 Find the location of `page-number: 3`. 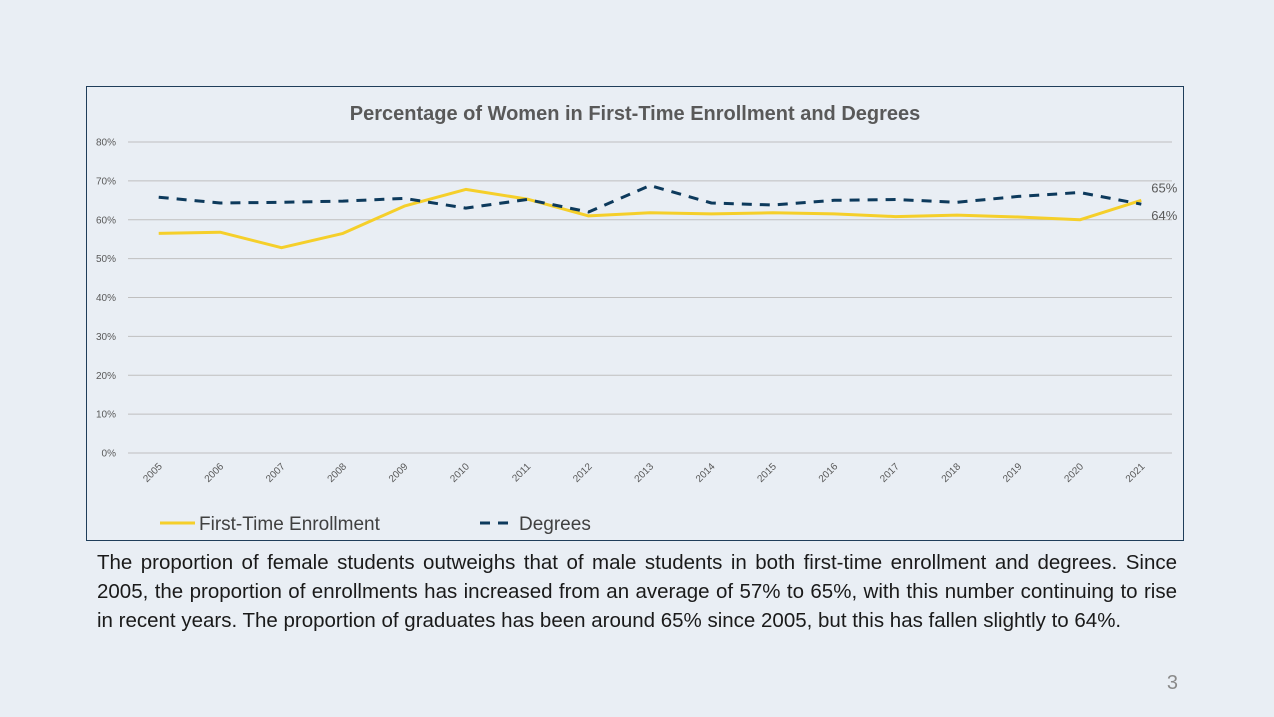

page-number: 3 is located at coordinates (1172, 683).